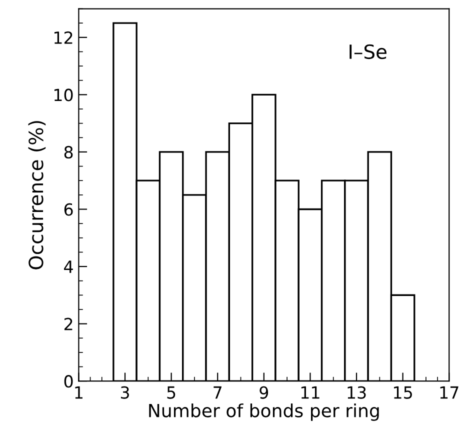  I want to click on y-tick-label: 8, so click(68, 152).